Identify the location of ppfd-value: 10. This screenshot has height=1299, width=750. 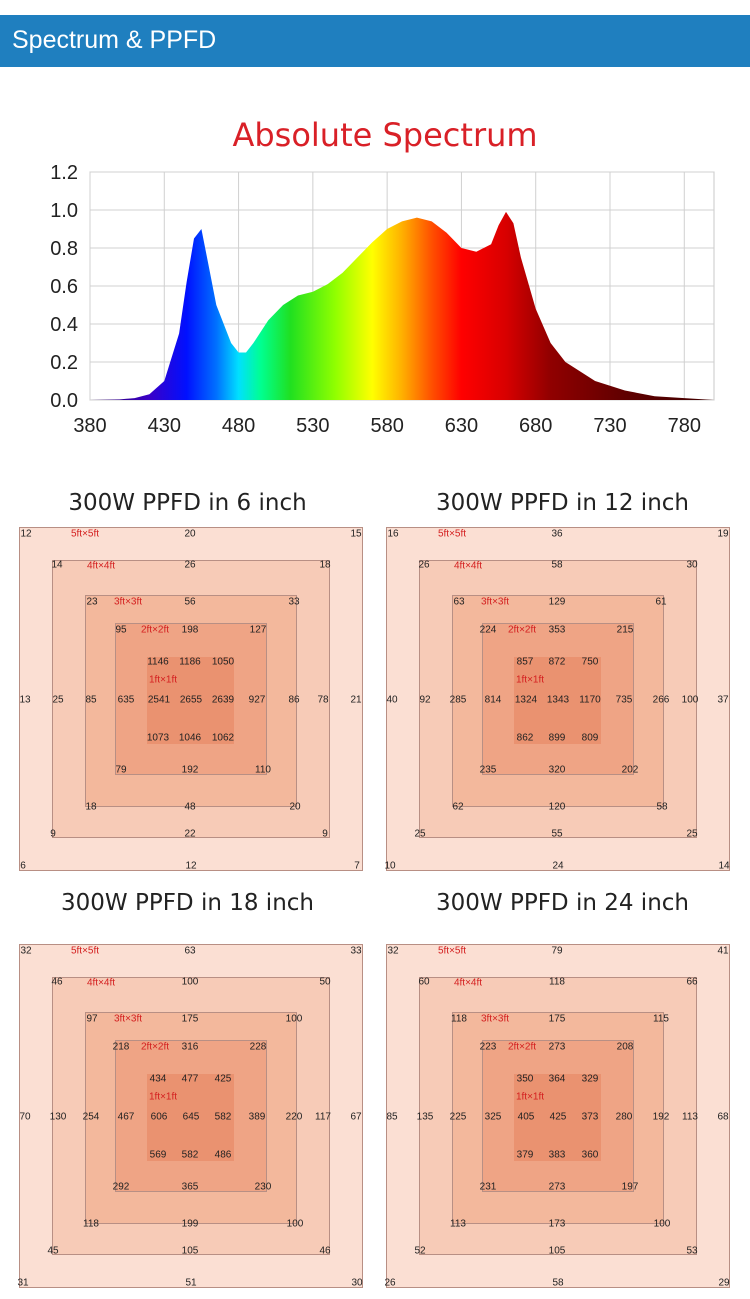
(390, 866).